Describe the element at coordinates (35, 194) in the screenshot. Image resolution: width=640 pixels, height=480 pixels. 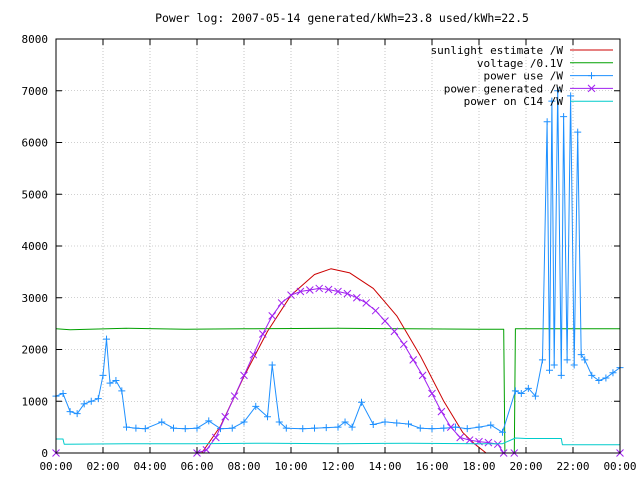
I see `y-tick-label: 5000` at that location.